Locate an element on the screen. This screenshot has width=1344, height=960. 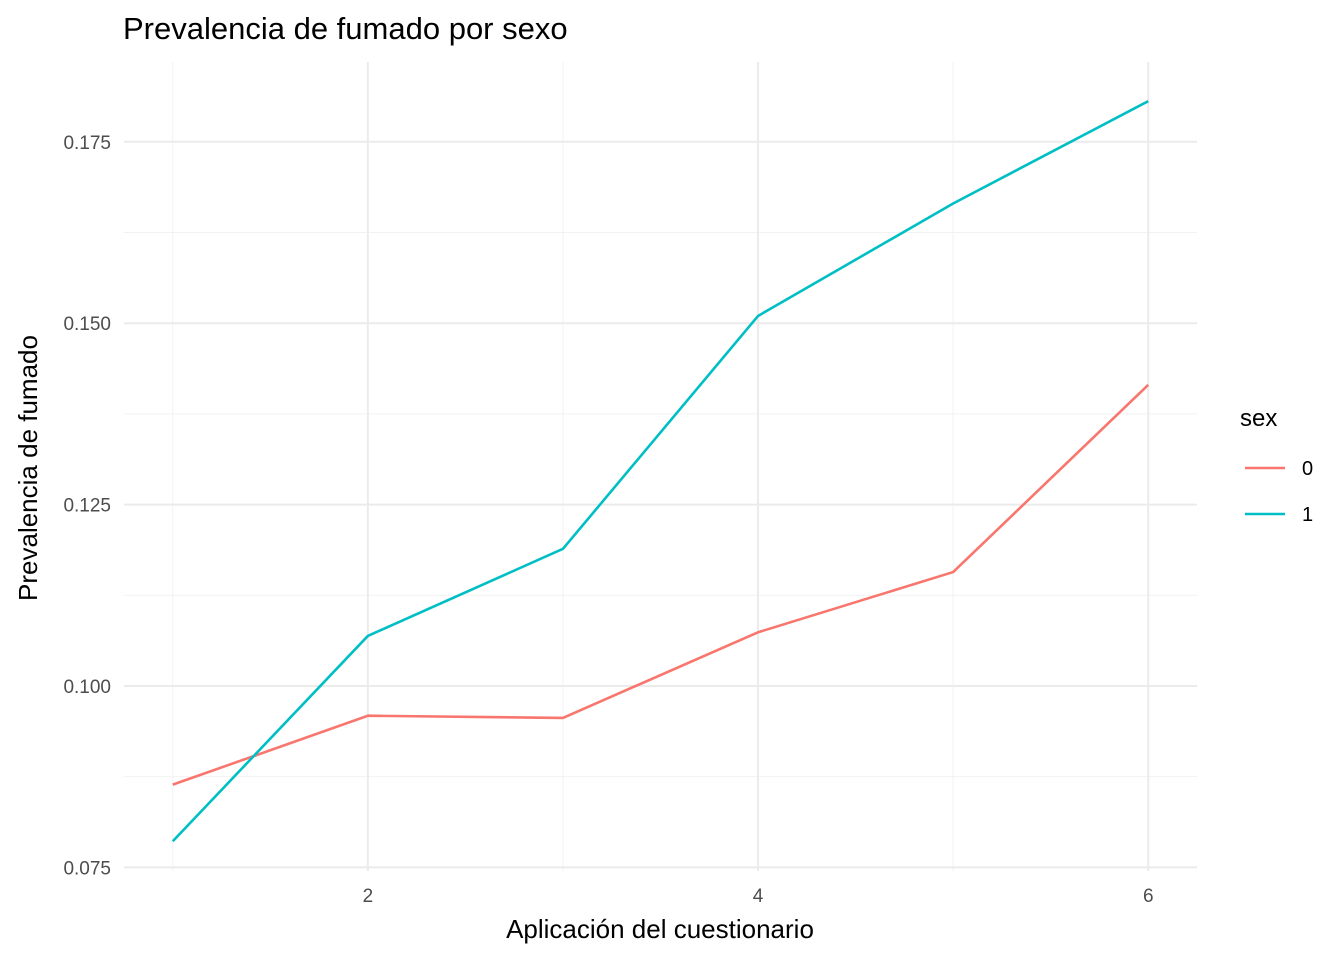
legend-item-0: 0 is located at coordinates (1279, 469).